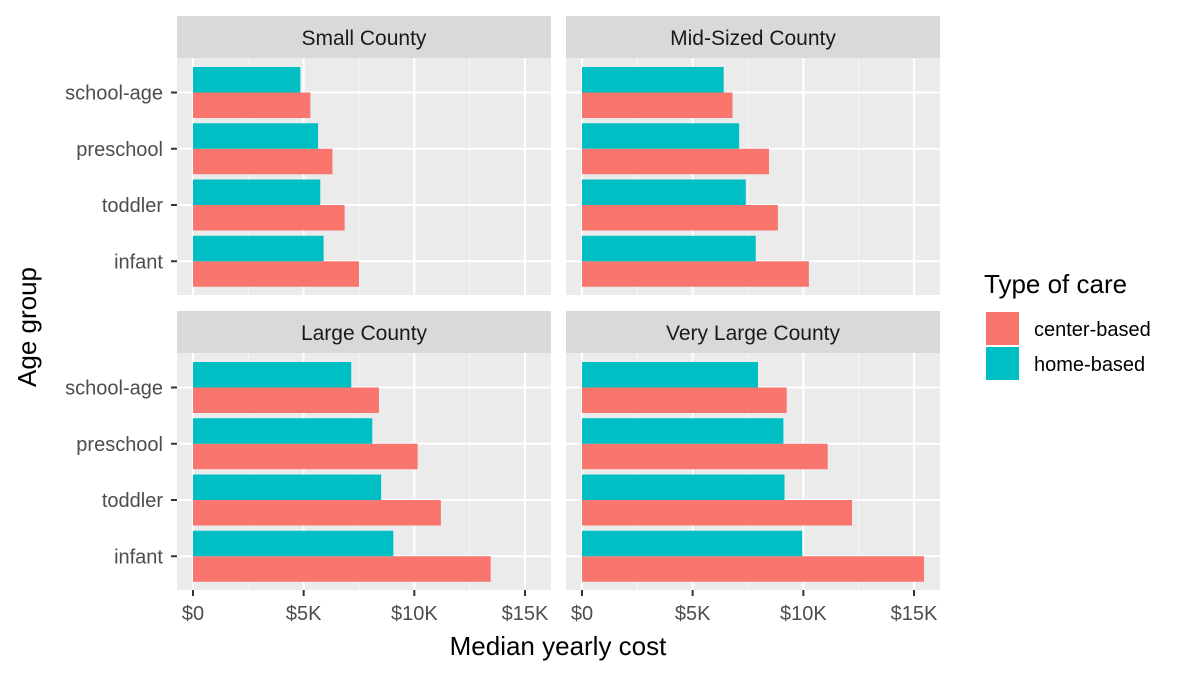  I want to click on x-axes: $0 $5K $10K $15K $0 $5K $10K $15K, so click(560, 607).